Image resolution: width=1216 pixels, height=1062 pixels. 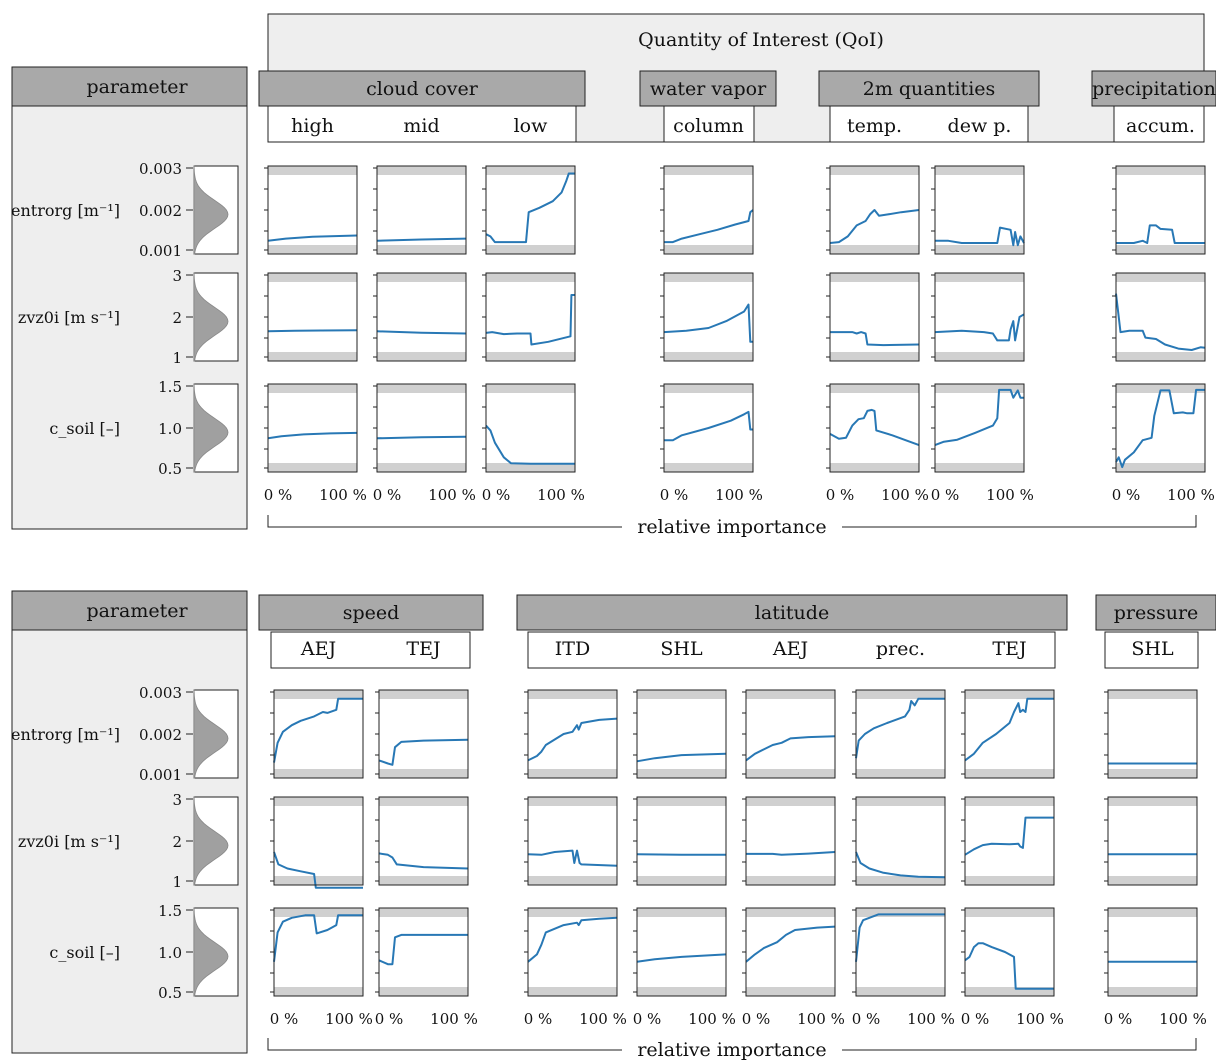 What do you see at coordinates (444, 1044) in the screenshot?
I see `importance-bracket-left` at bounding box center [444, 1044].